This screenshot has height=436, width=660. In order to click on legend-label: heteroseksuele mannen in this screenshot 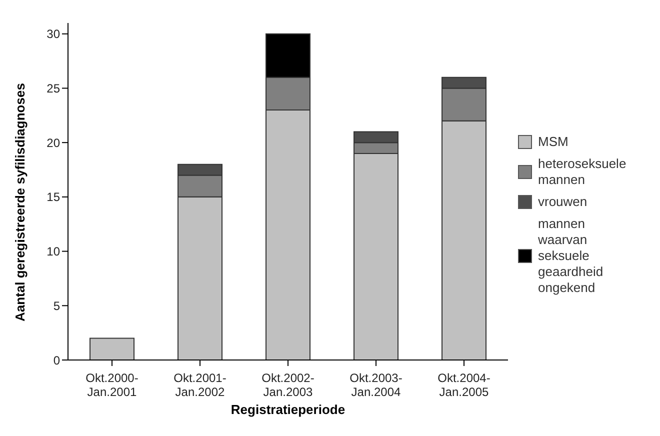, I will do `click(583, 172)`.